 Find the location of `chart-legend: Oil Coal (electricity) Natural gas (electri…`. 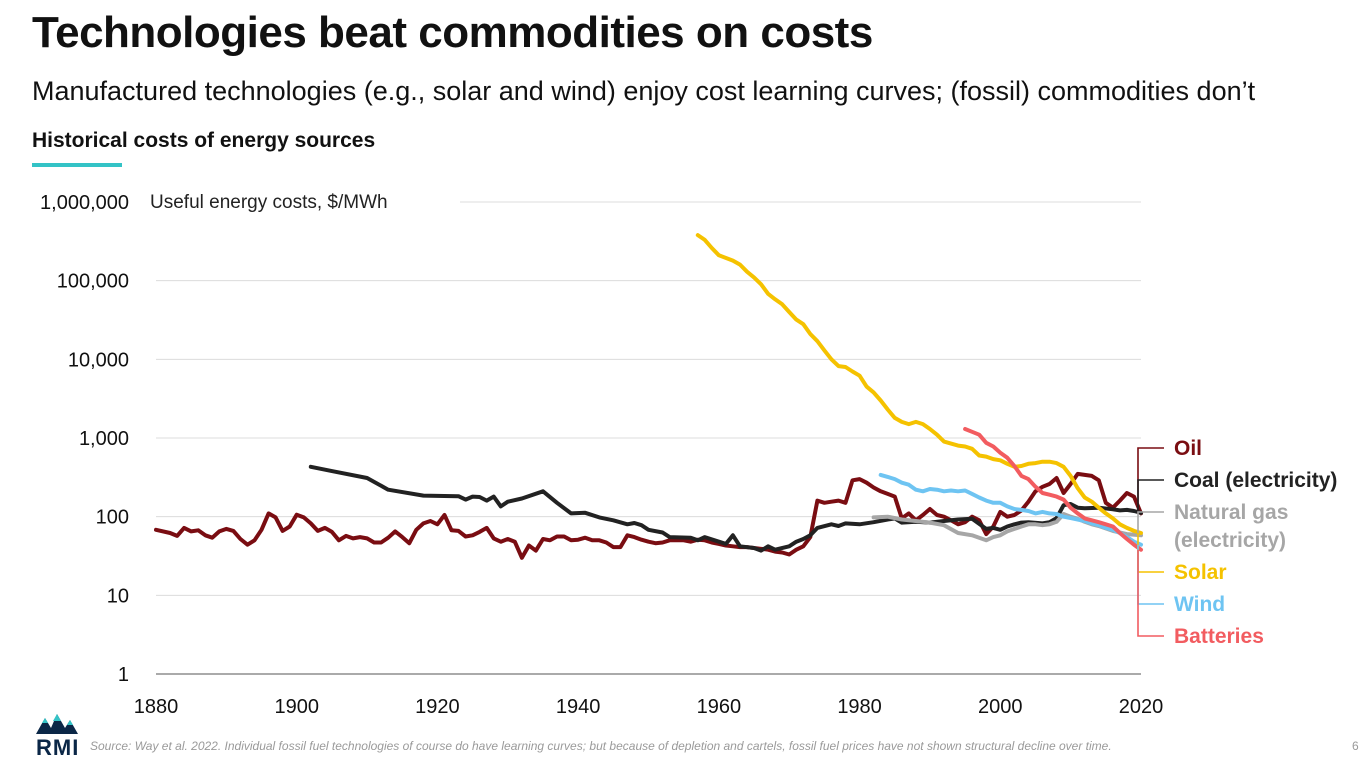

chart-legend: Oil Coal (electricity) Natural gas (electri… is located at coordinates (1237, 542).